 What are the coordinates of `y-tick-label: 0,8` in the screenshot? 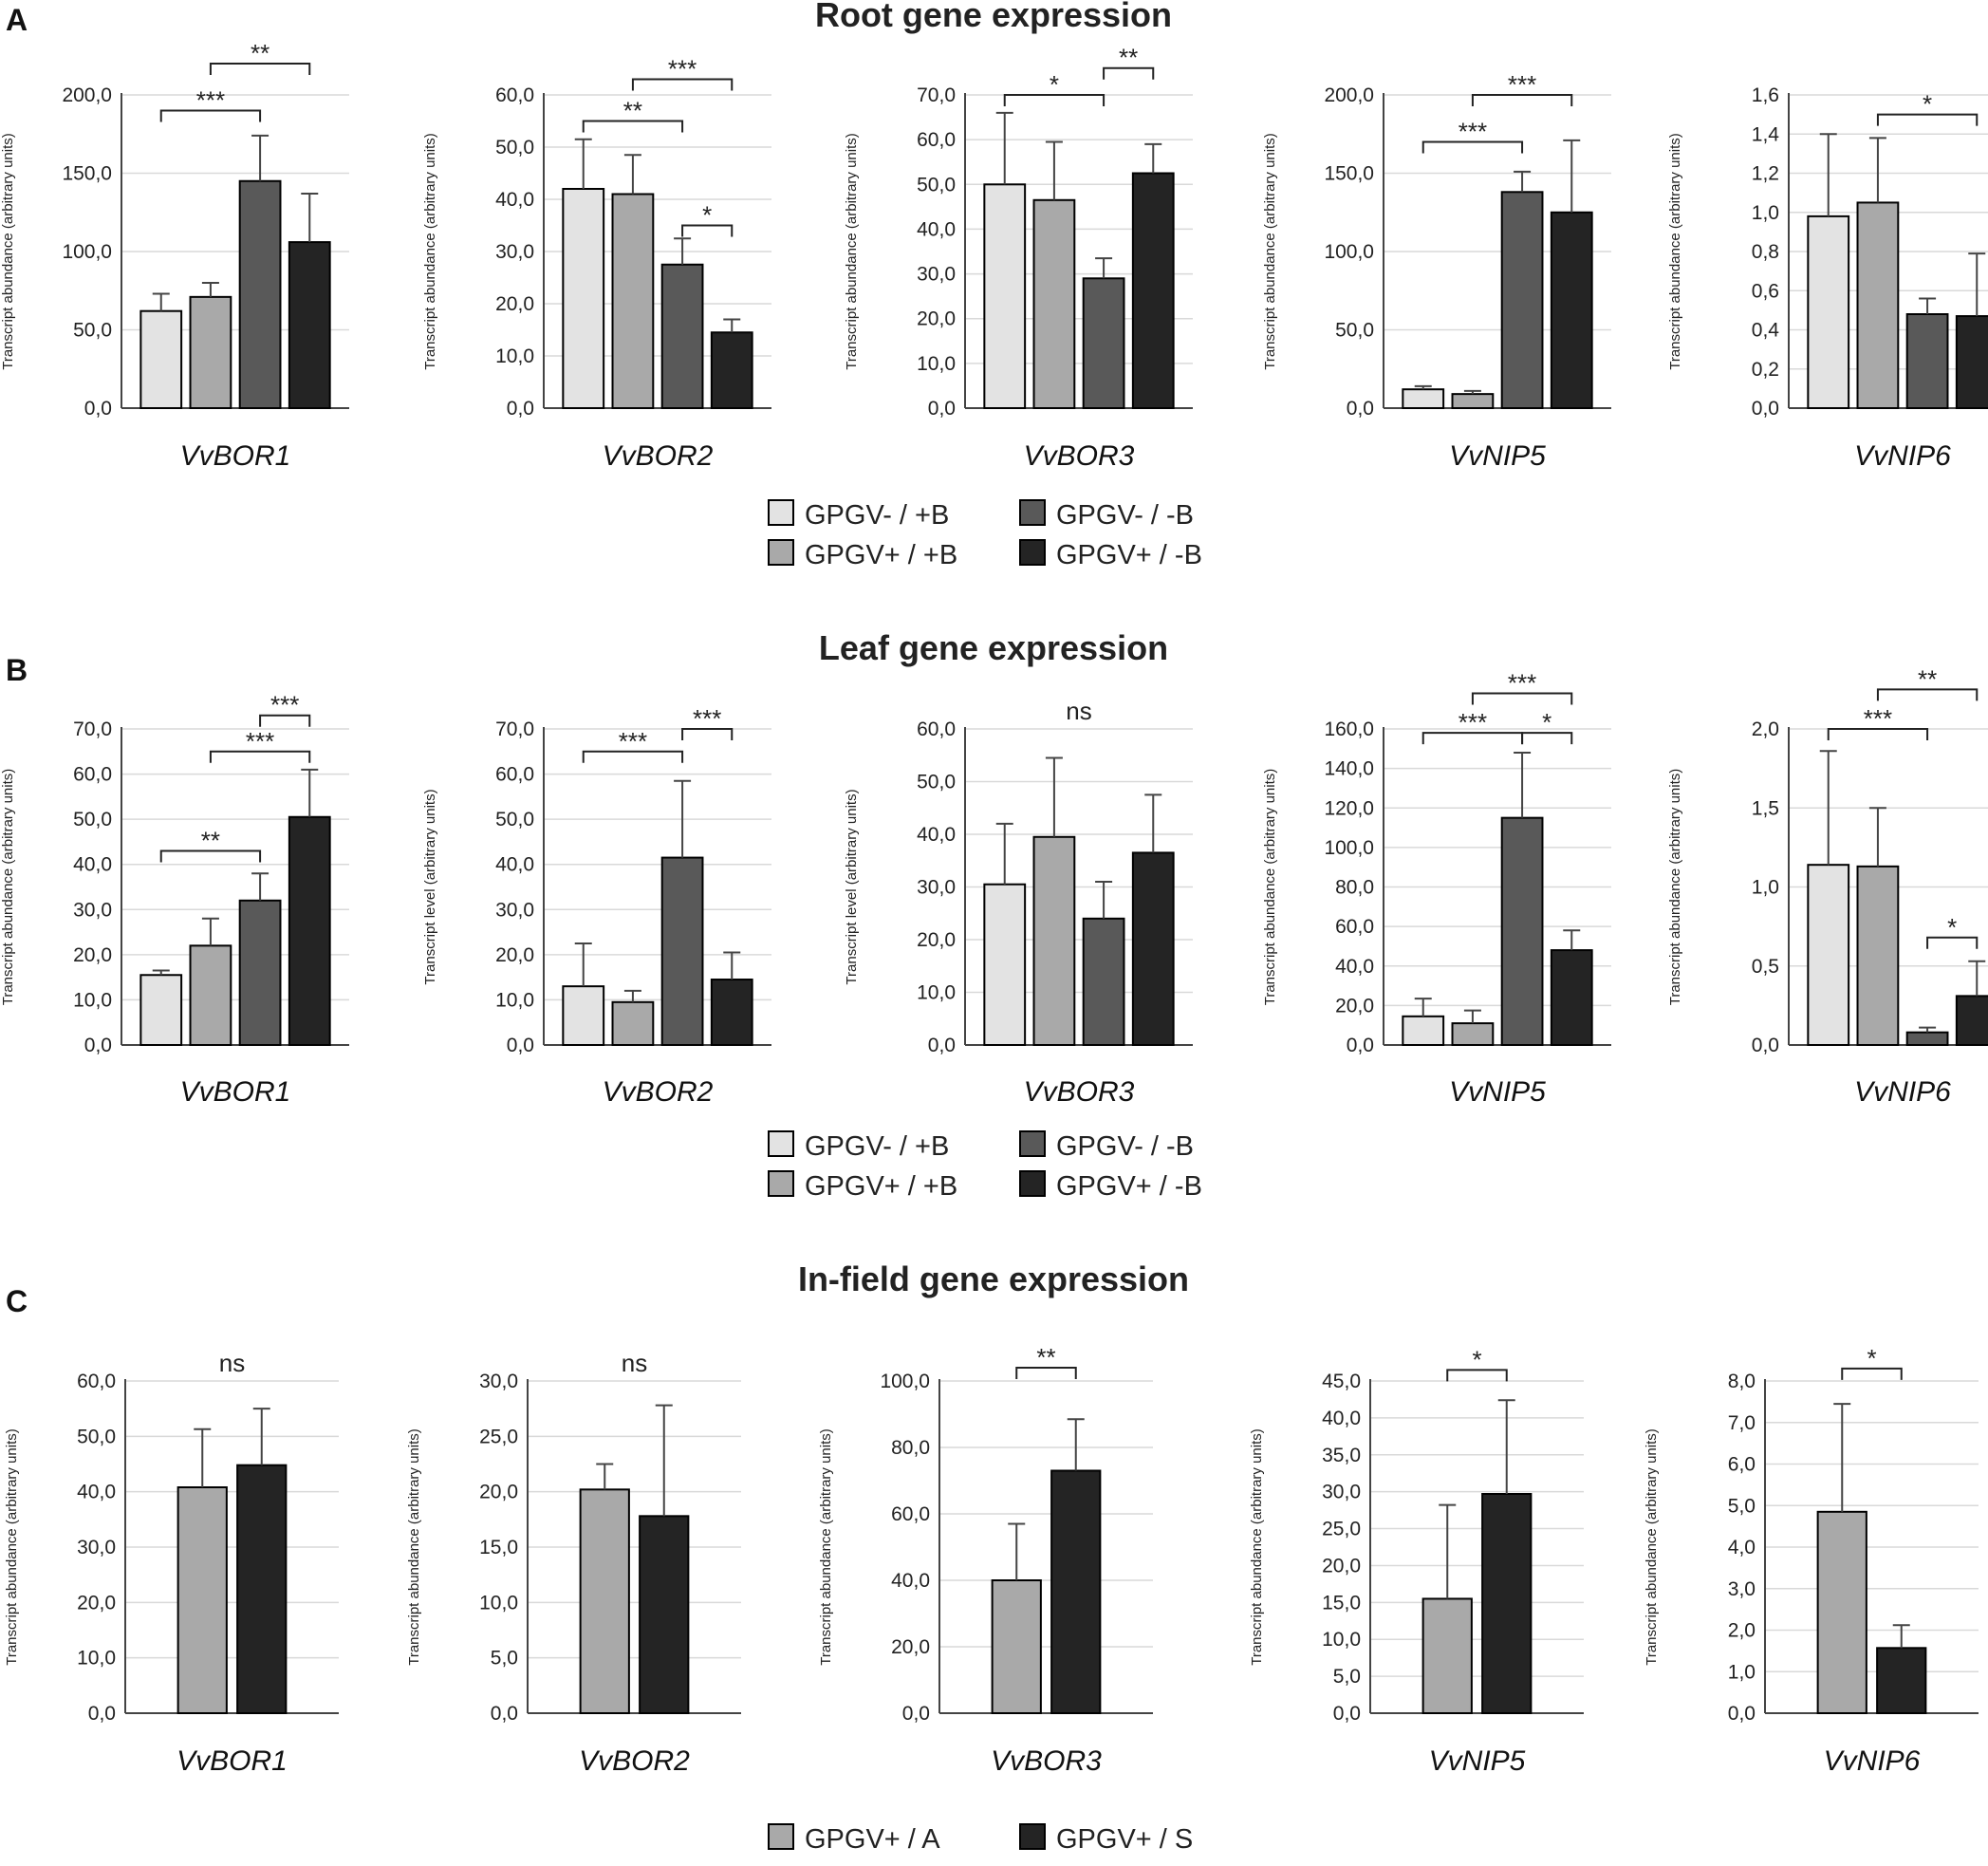 It's located at (1766, 252).